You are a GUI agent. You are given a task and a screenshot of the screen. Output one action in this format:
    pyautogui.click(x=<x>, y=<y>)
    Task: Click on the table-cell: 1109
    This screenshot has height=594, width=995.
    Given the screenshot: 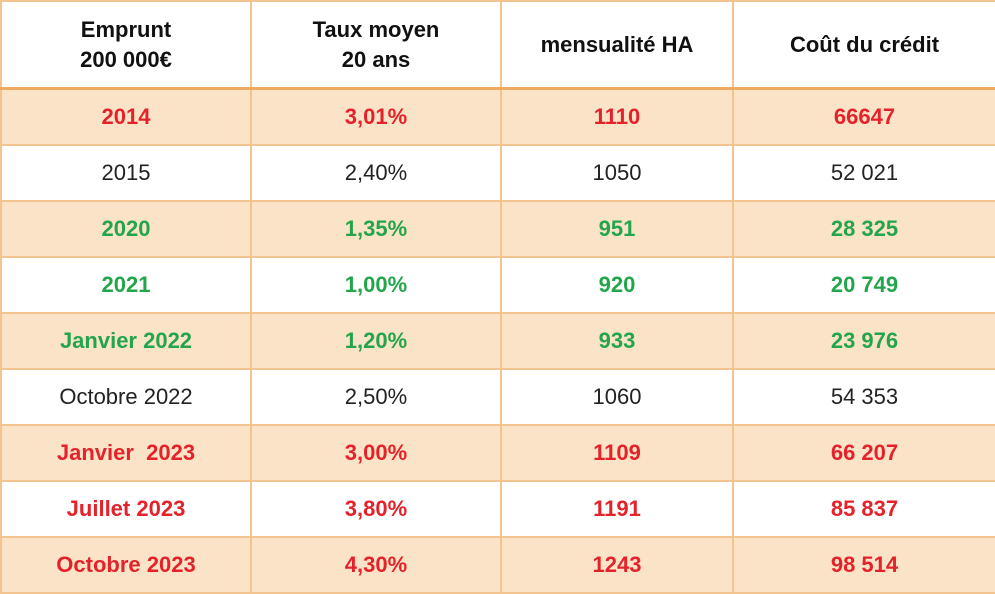 What is the action you would take?
    pyautogui.click(x=617, y=453)
    